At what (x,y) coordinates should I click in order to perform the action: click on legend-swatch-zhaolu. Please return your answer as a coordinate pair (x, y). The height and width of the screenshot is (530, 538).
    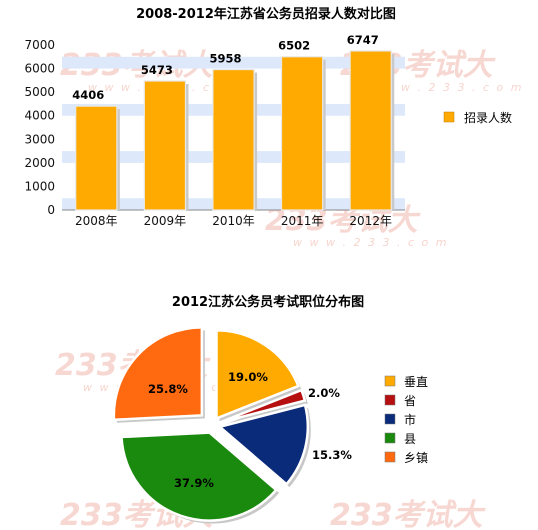
    Looking at the image, I should click on (449, 117).